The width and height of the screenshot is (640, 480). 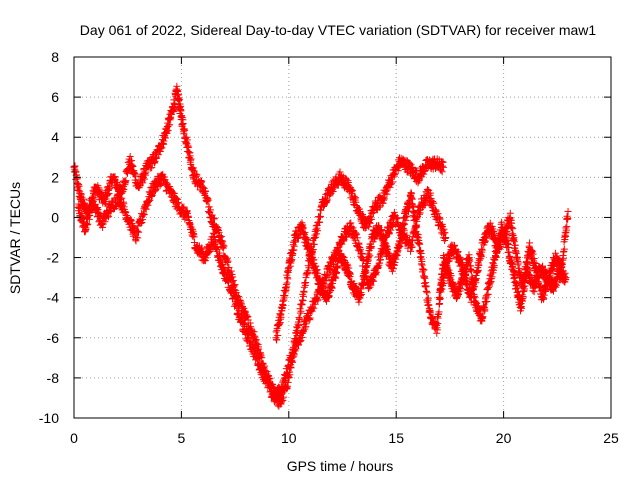 I want to click on y-tick-label: 0, so click(x=55, y=217).